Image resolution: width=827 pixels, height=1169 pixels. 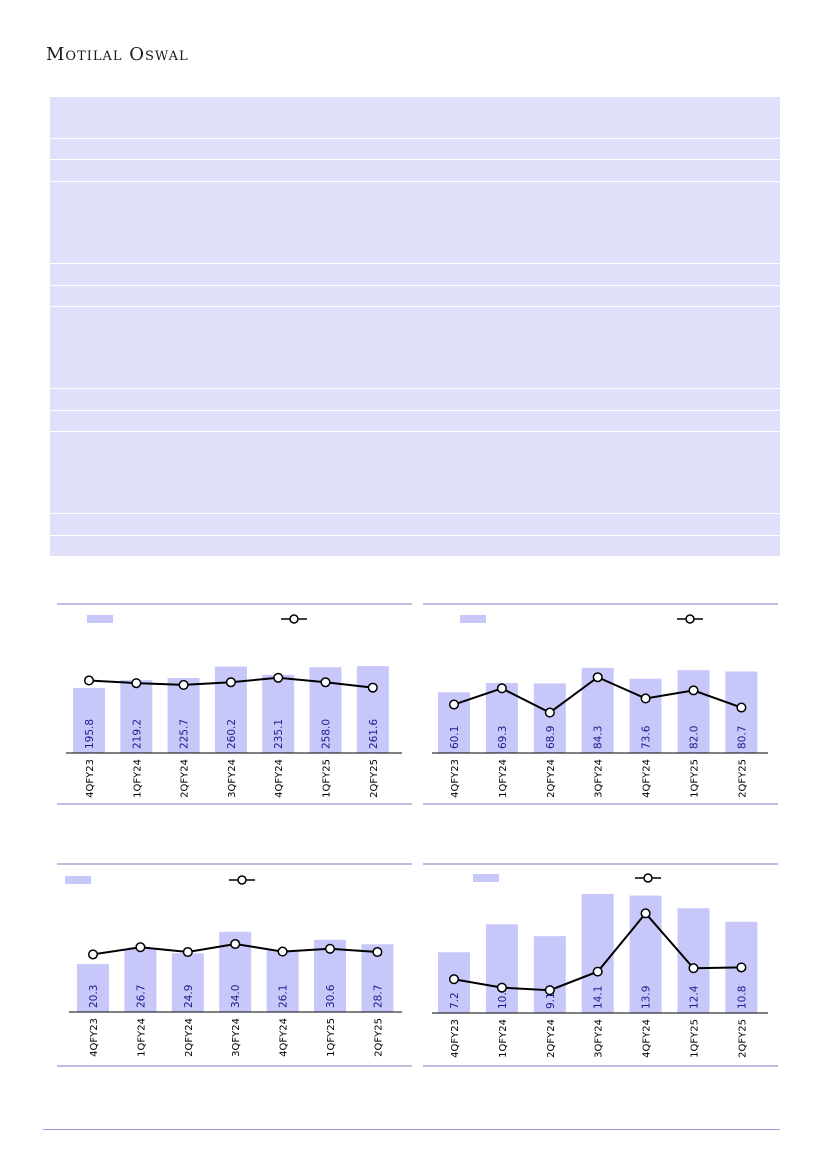 What do you see at coordinates (374, 734) in the screenshot?
I see `bar-value-label: 261.6` at bounding box center [374, 734].